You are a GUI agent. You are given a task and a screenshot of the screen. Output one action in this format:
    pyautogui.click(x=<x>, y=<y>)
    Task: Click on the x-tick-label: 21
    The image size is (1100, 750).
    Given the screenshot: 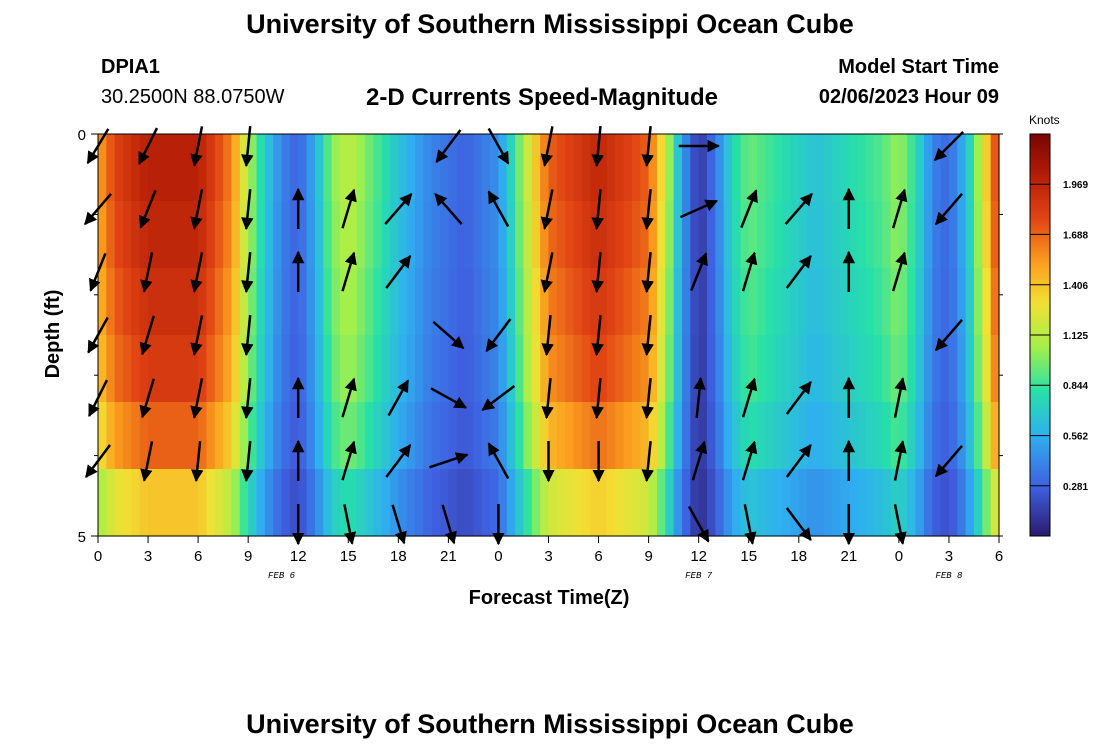 What is the action you would take?
    pyautogui.click(x=448, y=556)
    